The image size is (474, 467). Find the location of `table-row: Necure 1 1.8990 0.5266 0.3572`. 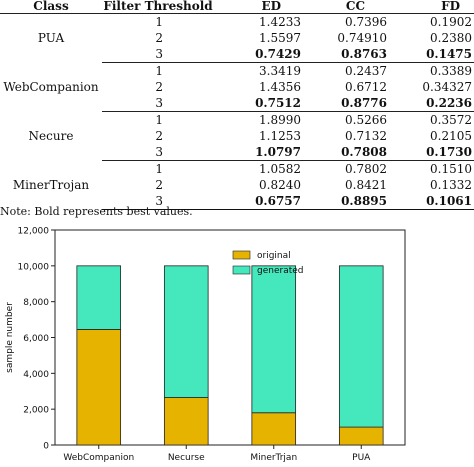

table-row: Necure 1 1.8990 0.5266 0.3572 is located at coordinates (237, 127).